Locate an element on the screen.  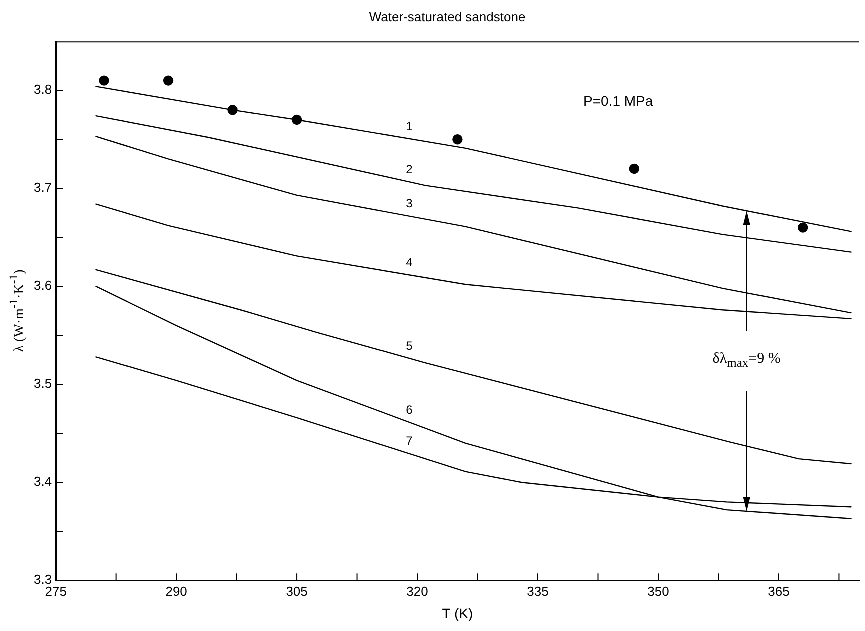
y-tick-label: 3.8 is located at coordinates (43, 90).